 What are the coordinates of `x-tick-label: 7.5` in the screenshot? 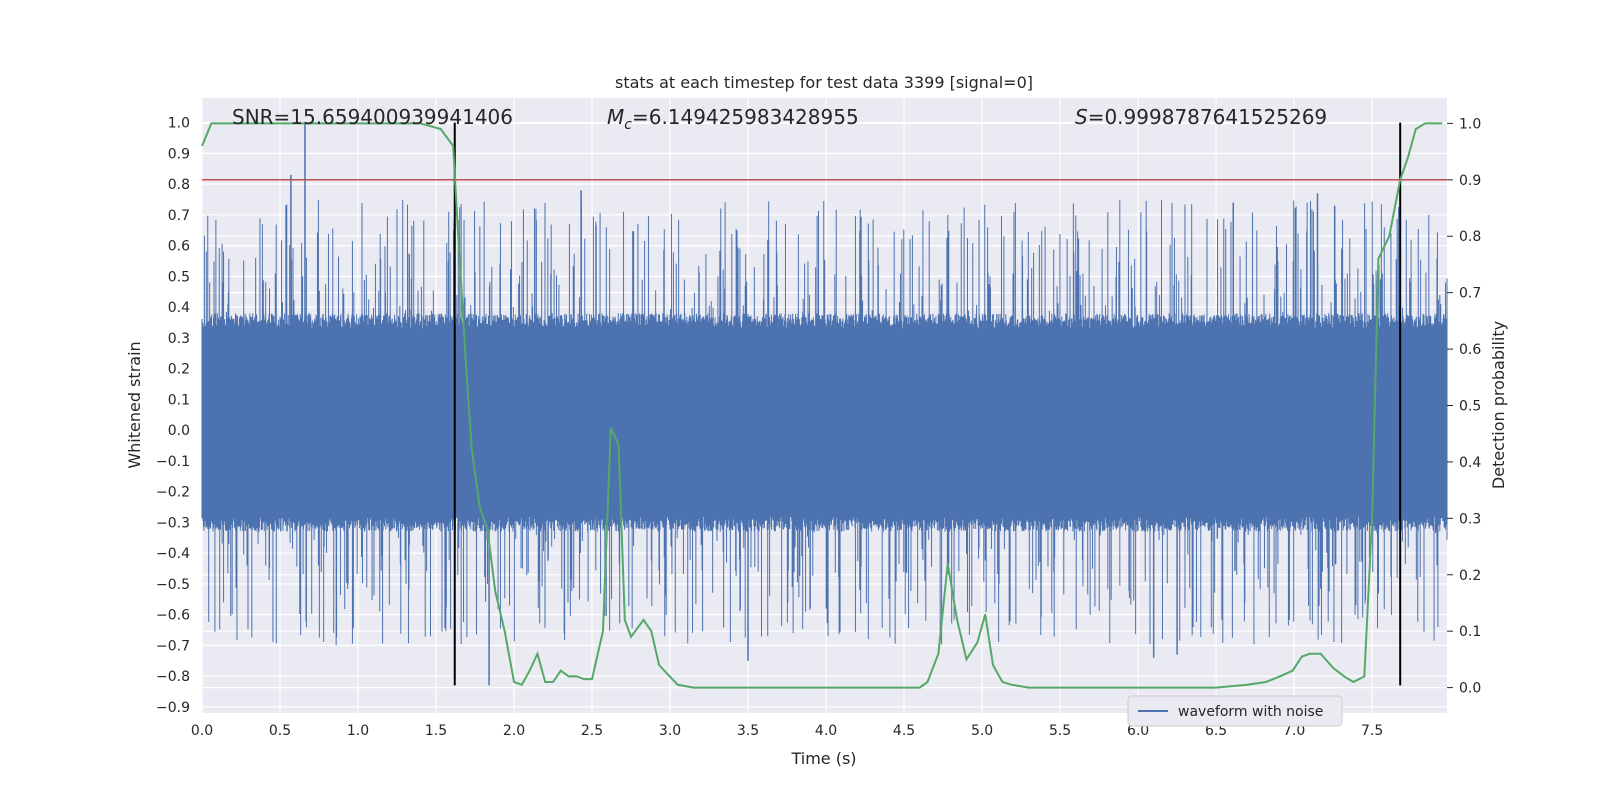 It's located at (1372, 731).